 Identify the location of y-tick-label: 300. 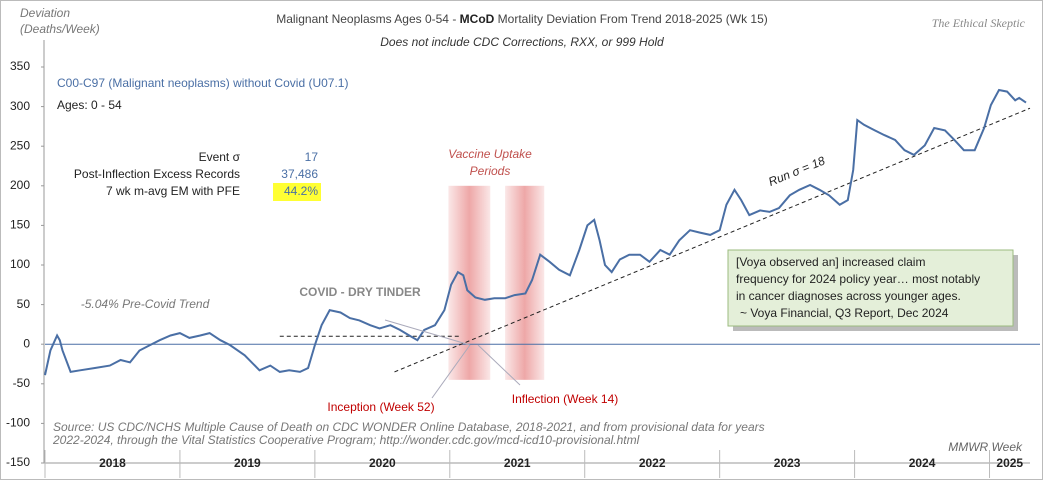
(20, 106).